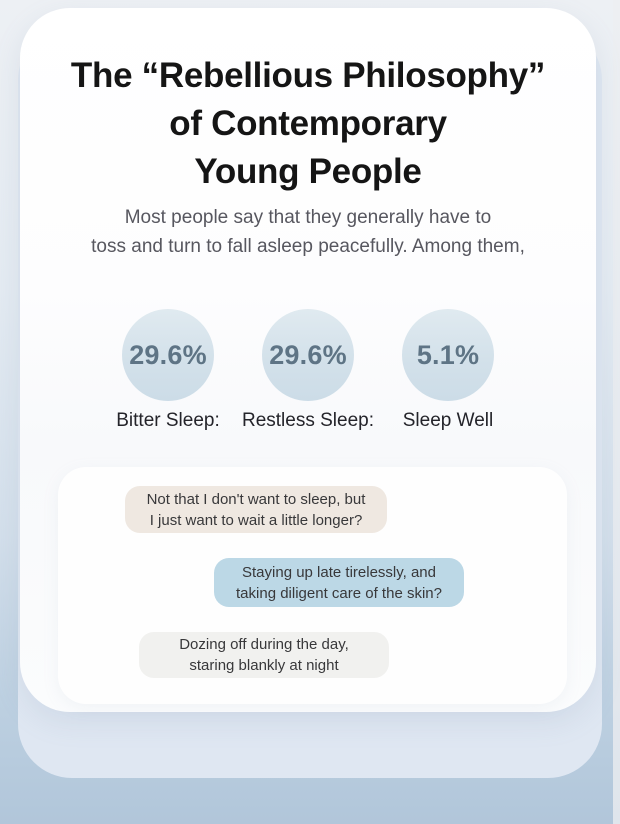  What do you see at coordinates (256, 499) in the screenshot?
I see `quote-line: Not that I don't want to sleep, but` at bounding box center [256, 499].